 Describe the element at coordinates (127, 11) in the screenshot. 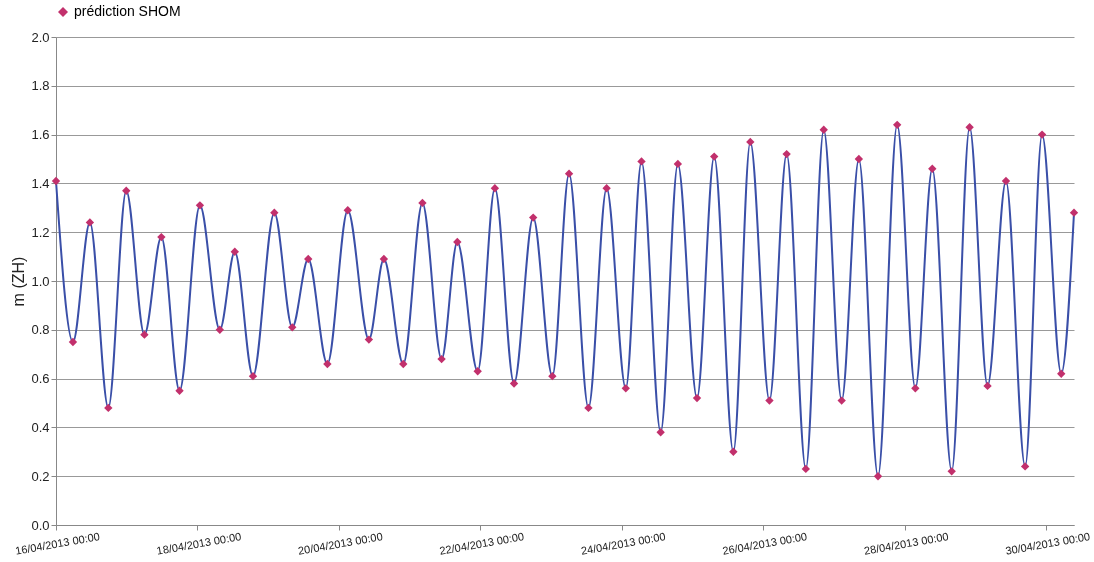

I see `legend-label: prédiction SHOM` at that location.